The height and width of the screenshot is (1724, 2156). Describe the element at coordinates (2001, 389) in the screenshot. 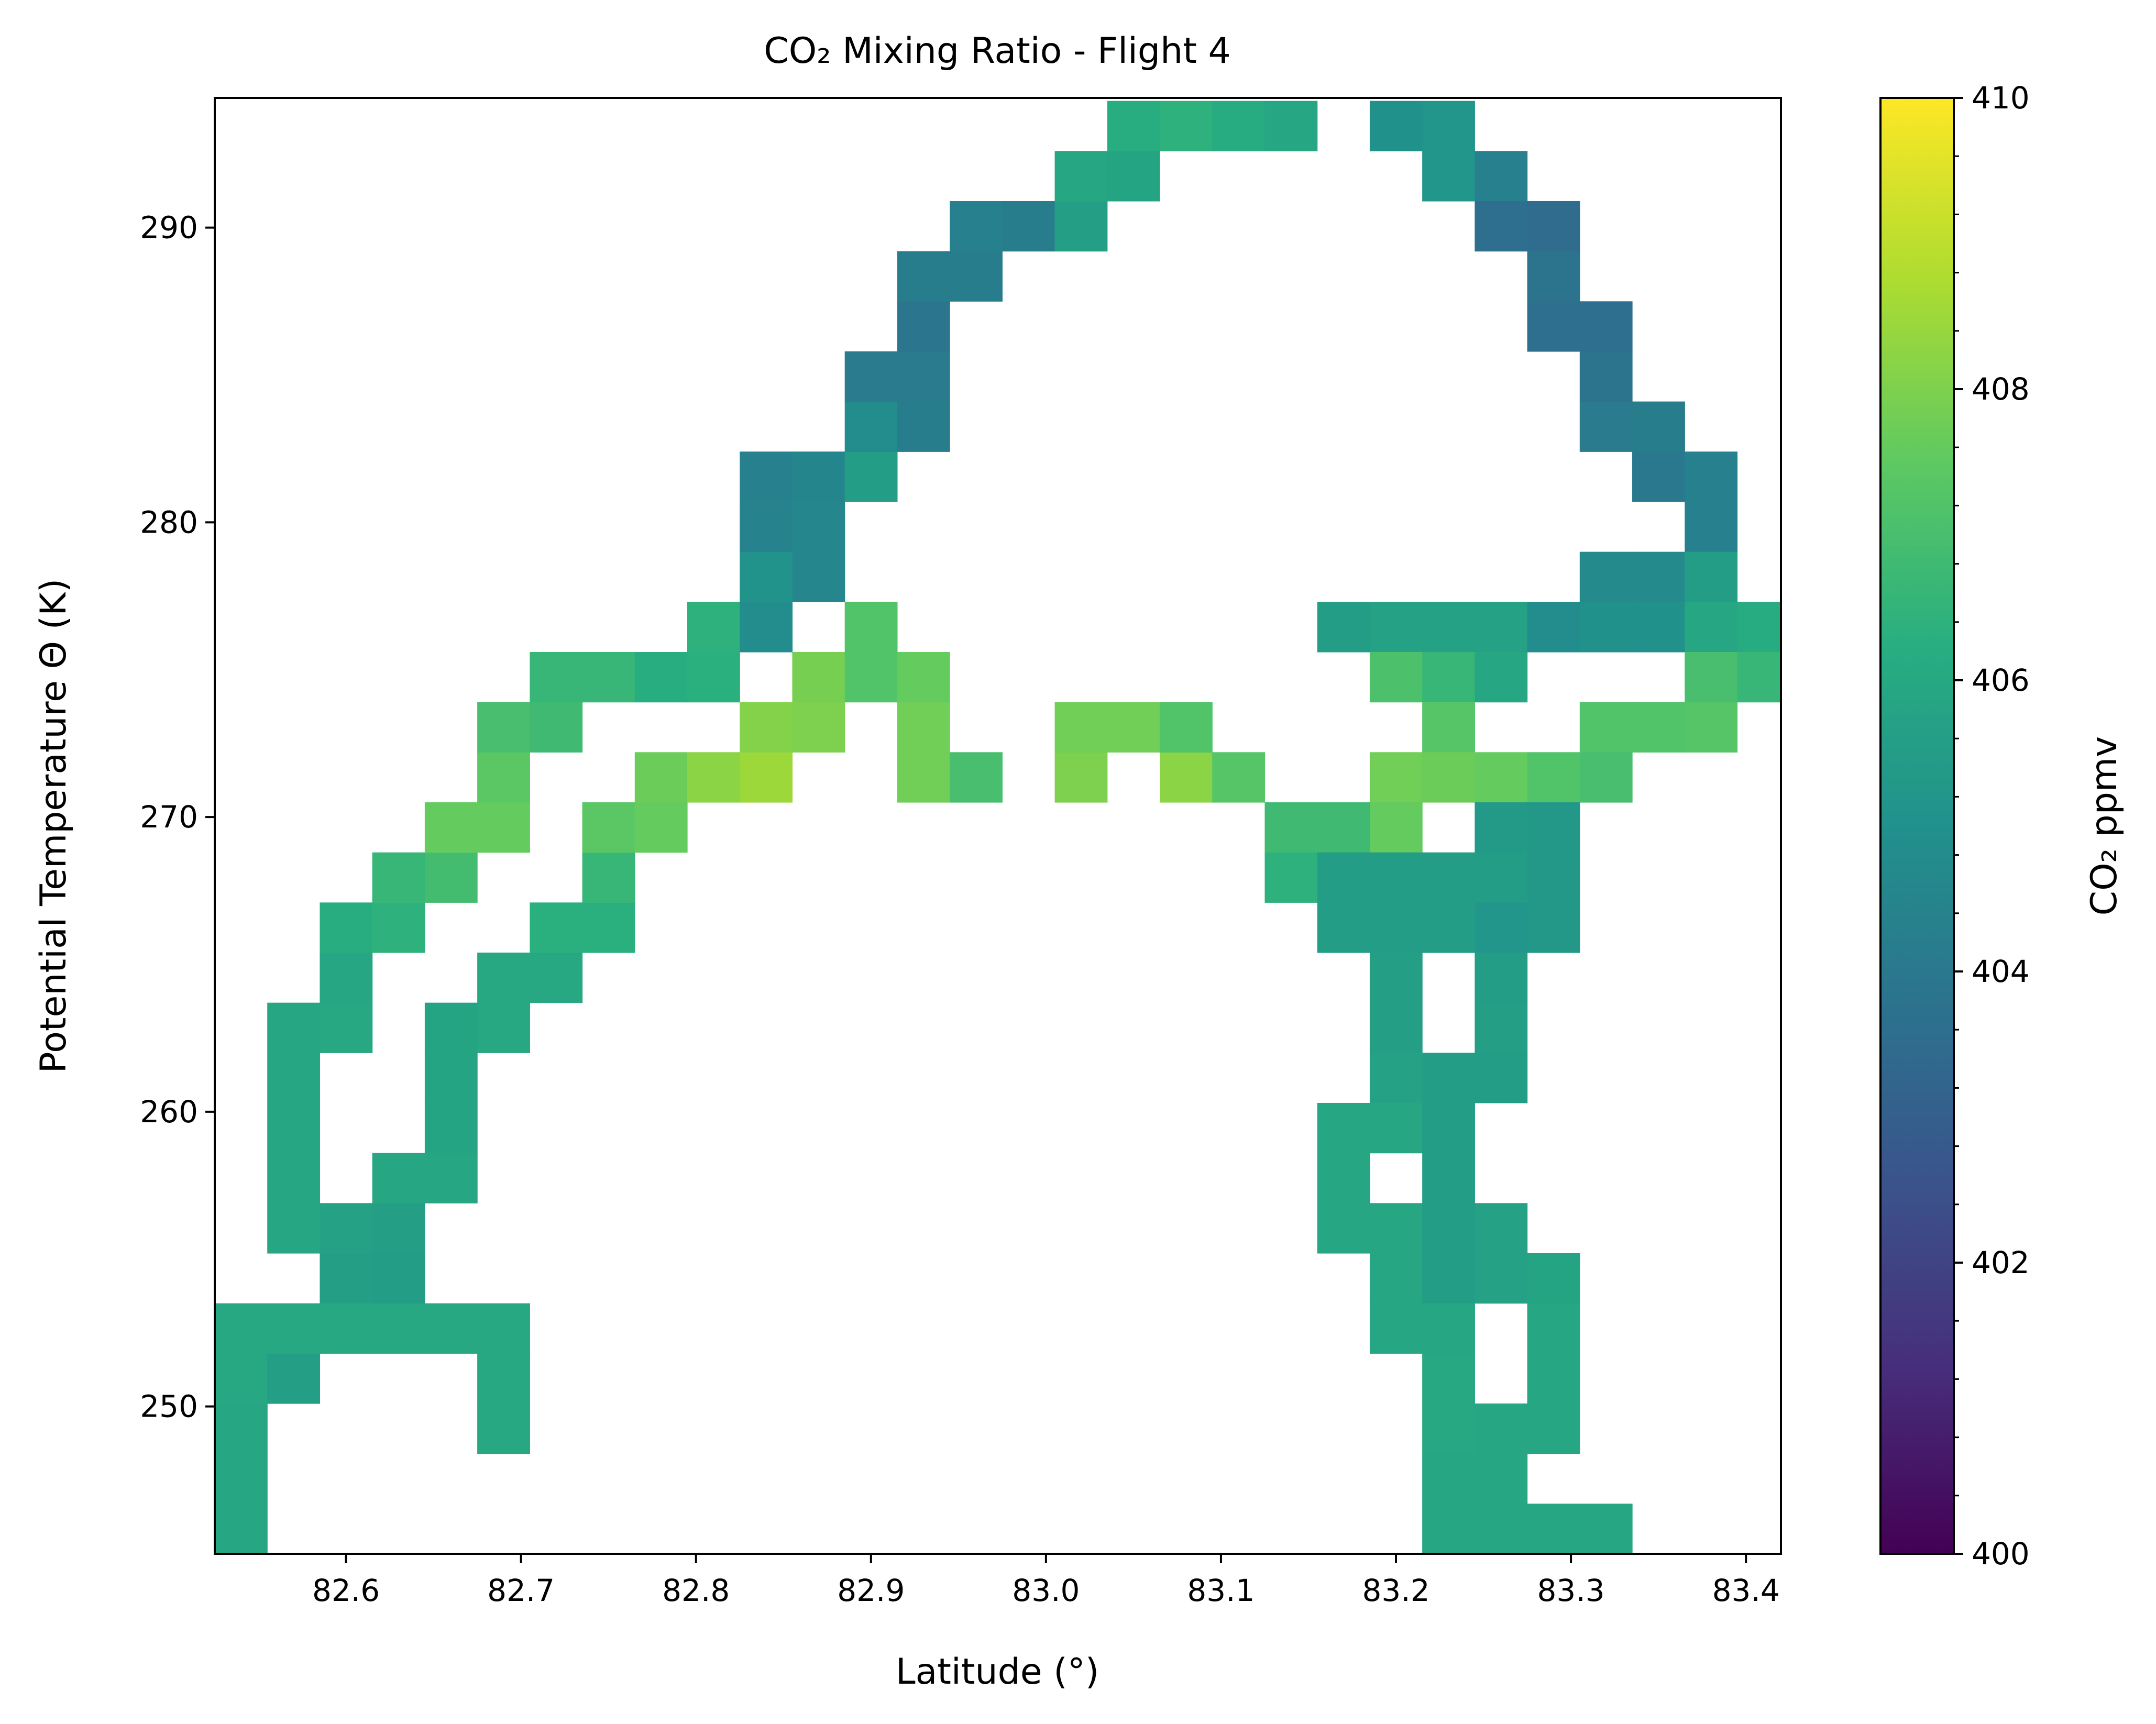

I see `colorbar-tick-label: 408` at that location.